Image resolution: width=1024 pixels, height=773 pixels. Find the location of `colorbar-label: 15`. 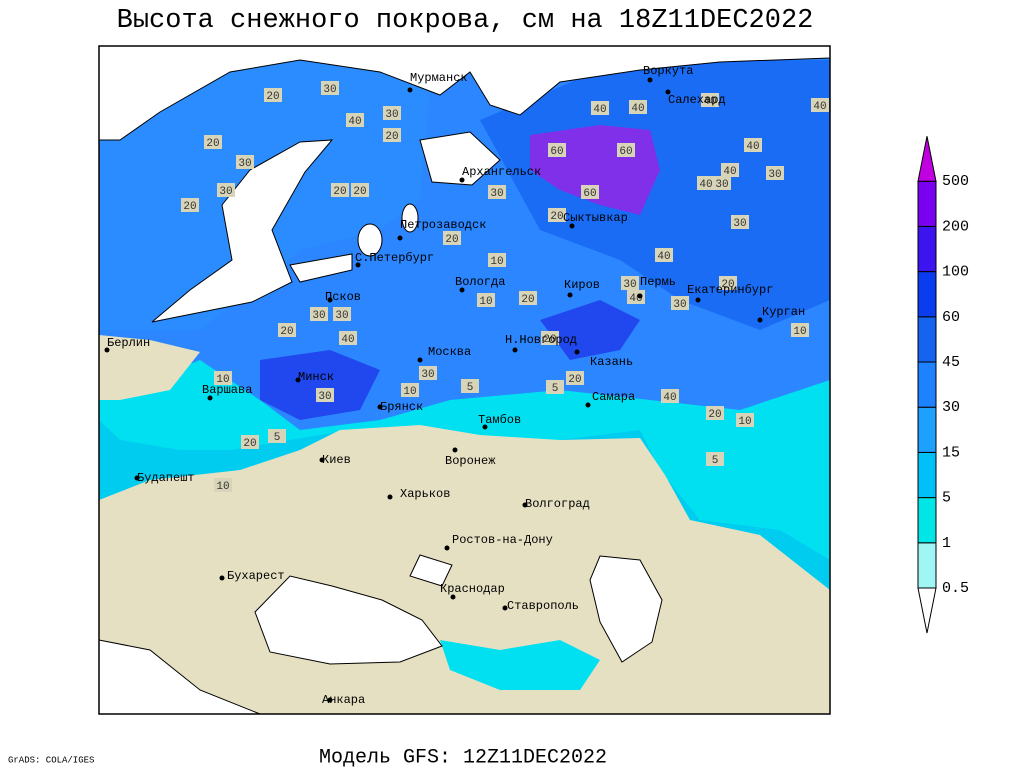

colorbar-label: 15 is located at coordinates (951, 452).